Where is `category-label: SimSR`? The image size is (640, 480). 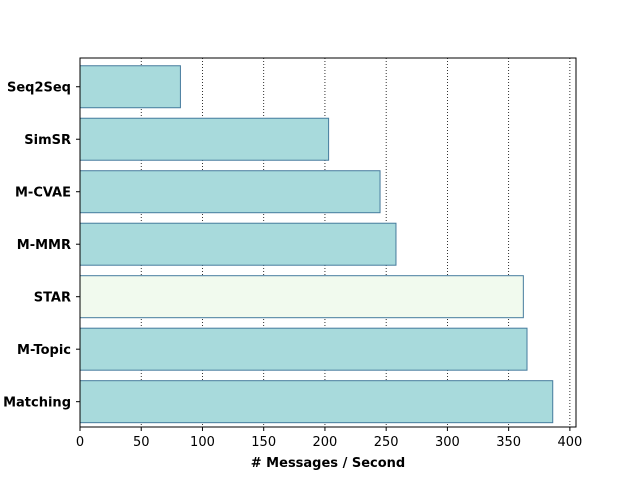 category-label: SimSR is located at coordinates (47, 140).